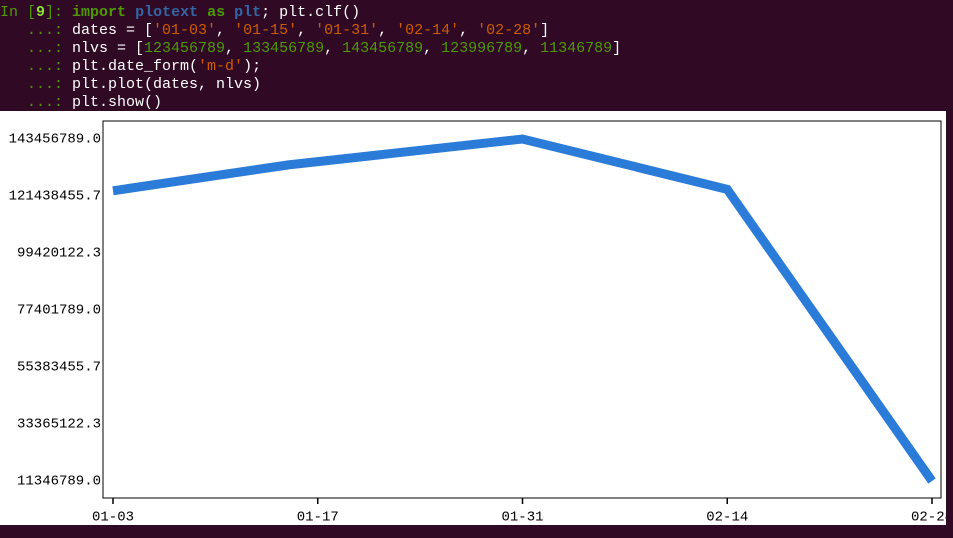  I want to click on y-tick-label: 143456789.0, so click(55, 140).